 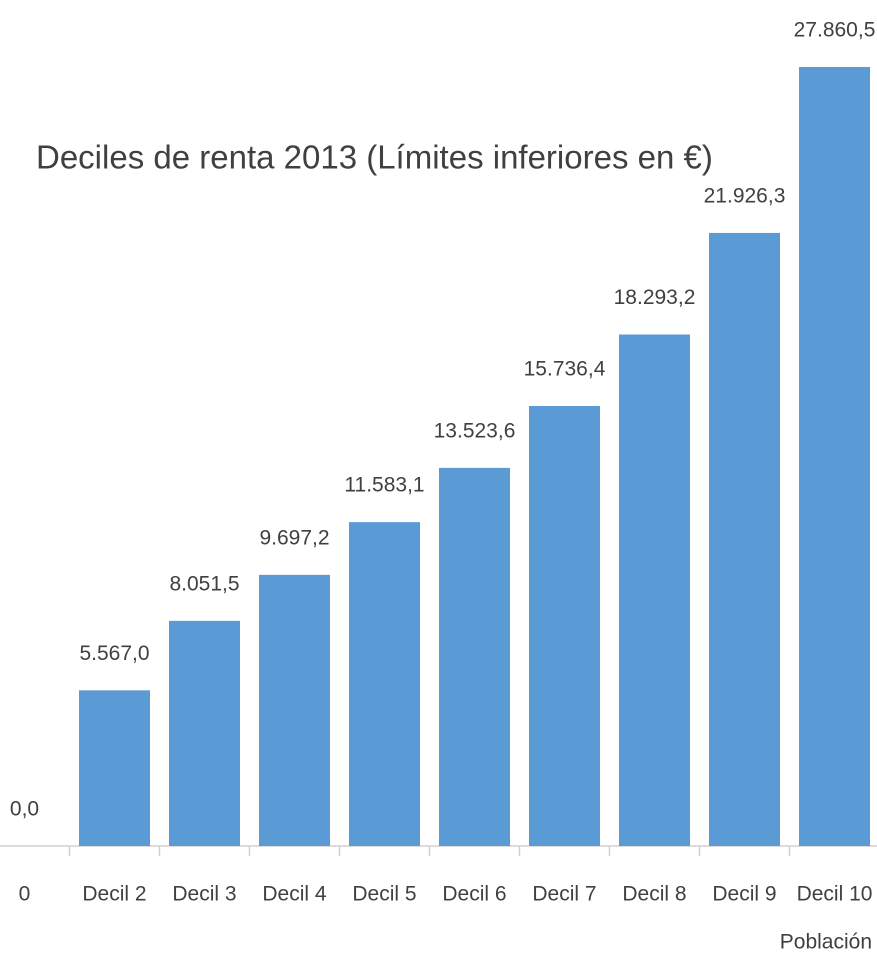 I want to click on data-label: 0,0, so click(x=24, y=809).